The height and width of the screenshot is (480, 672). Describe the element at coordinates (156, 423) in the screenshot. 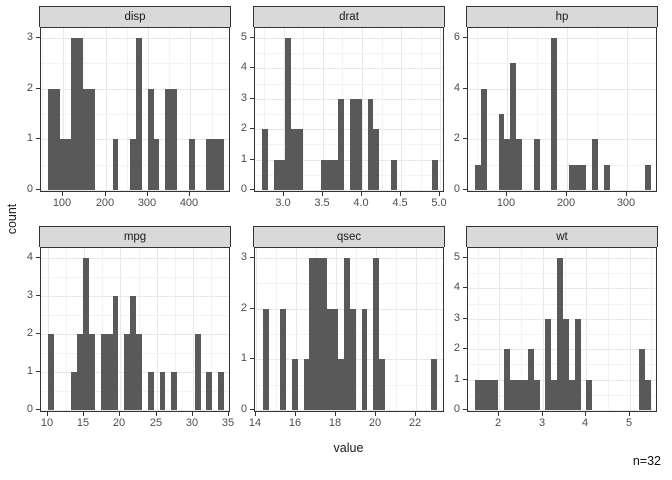

I see `x-tick-label: 25` at that location.